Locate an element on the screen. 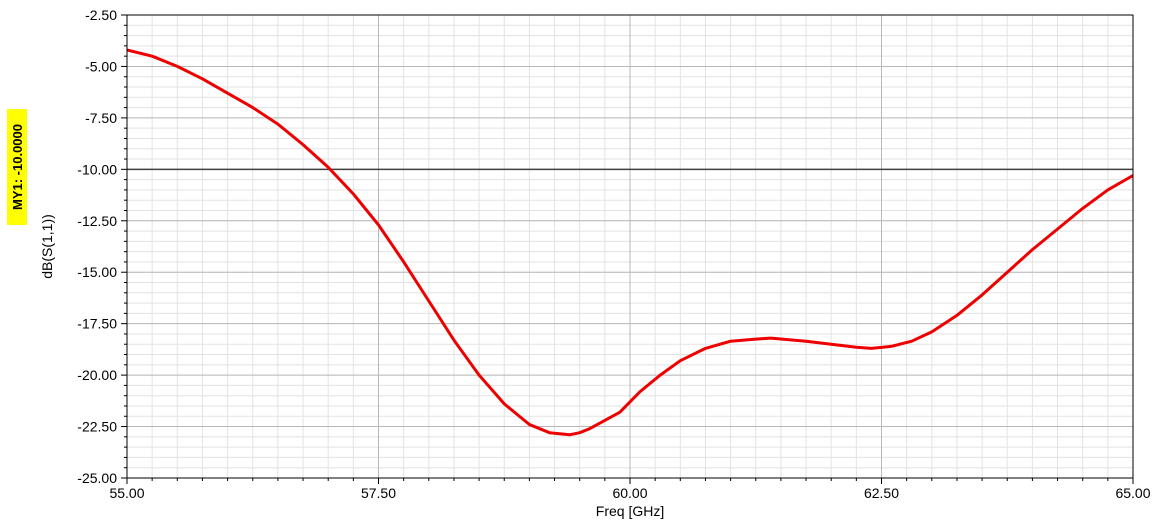 This screenshot has height=524, width=1158. marker-badge: MY1: -10.0000 is located at coordinates (17, 167).